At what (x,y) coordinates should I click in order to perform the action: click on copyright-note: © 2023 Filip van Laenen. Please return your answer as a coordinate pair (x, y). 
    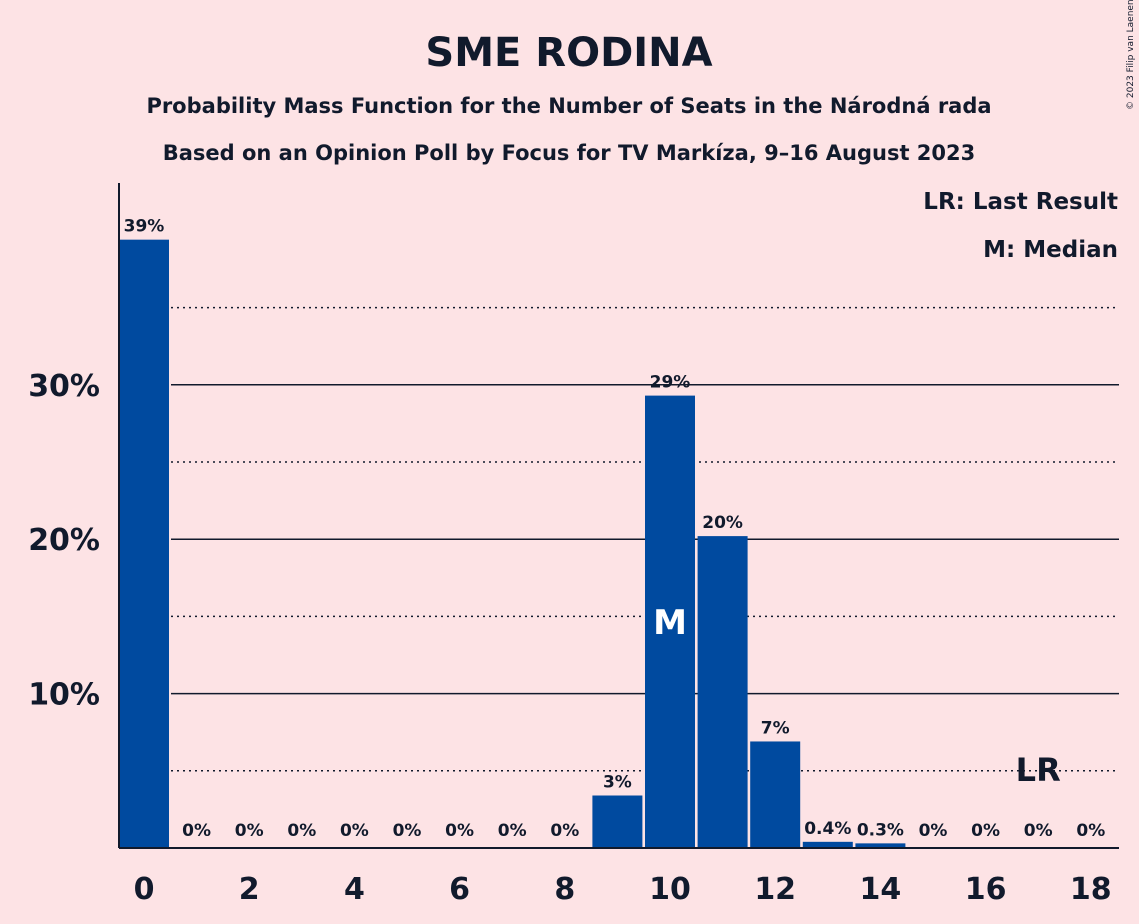
    Looking at the image, I should click on (1131, 55).